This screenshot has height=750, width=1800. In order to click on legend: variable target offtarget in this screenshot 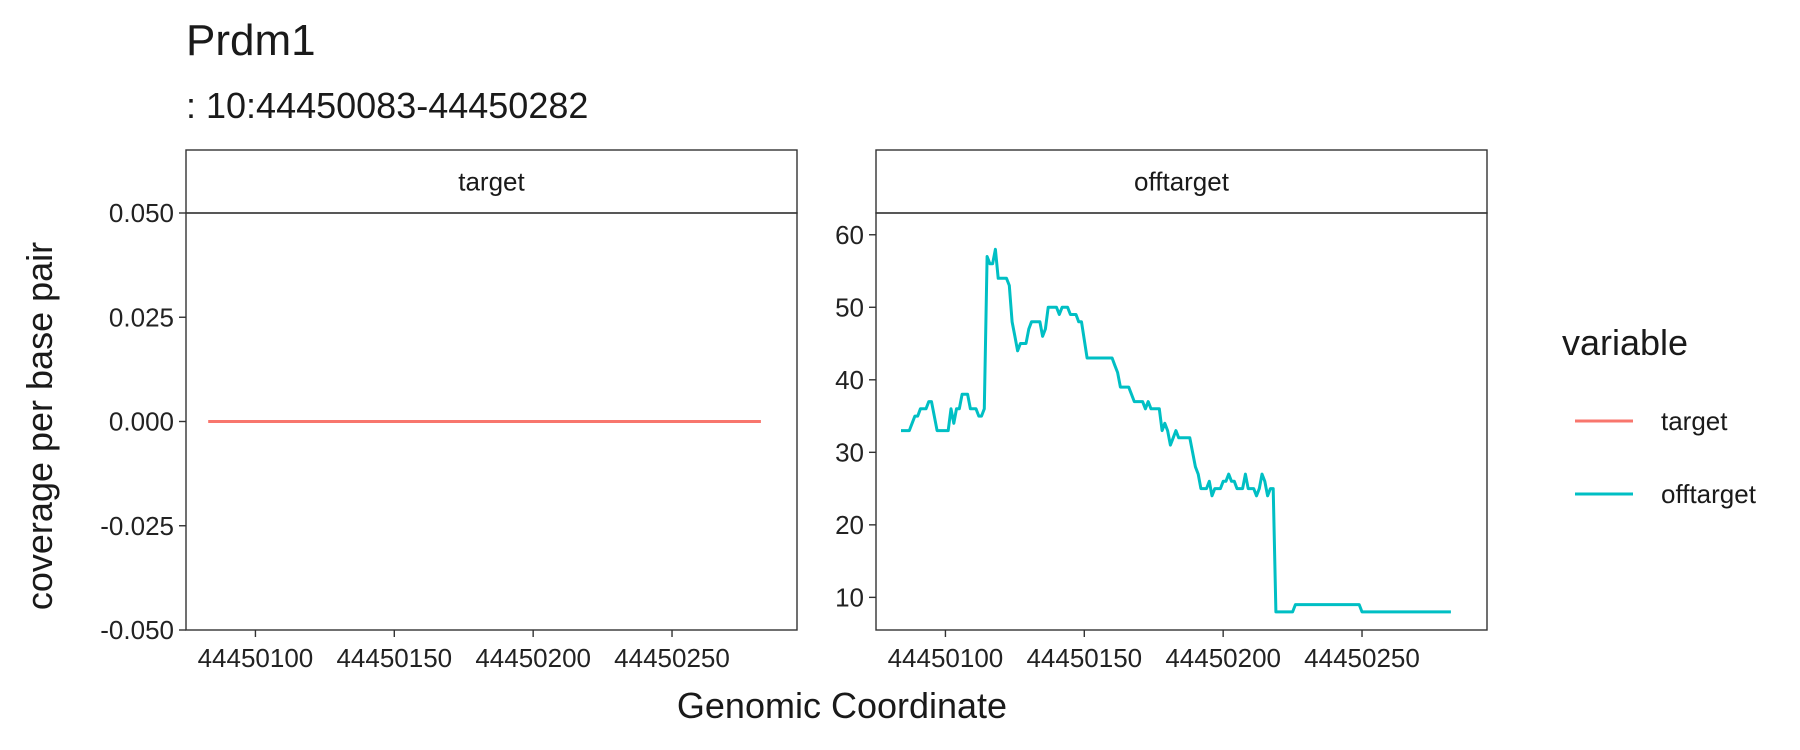, I will do `click(1659, 415)`.